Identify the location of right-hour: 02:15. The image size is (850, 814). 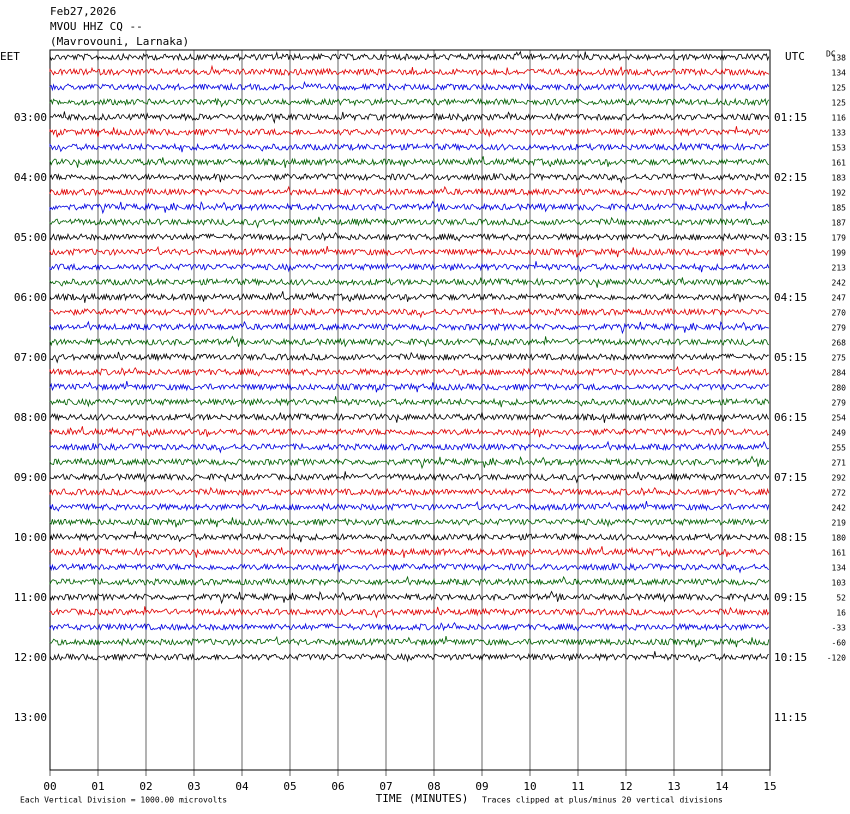
(790, 177).